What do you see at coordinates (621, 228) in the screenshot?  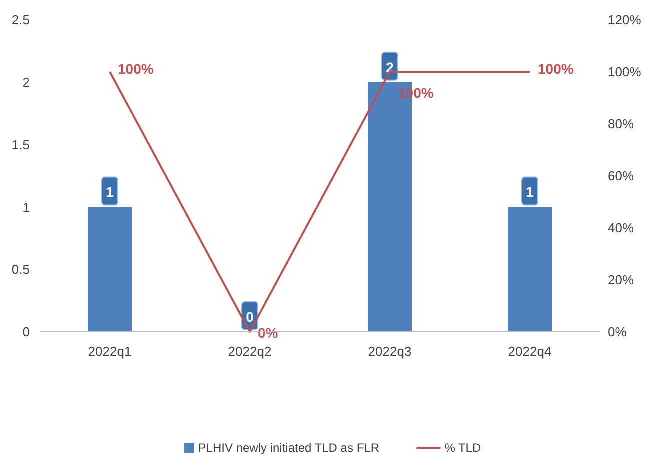 I see `y2-tick-label: 40%` at bounding box center [621, 228].